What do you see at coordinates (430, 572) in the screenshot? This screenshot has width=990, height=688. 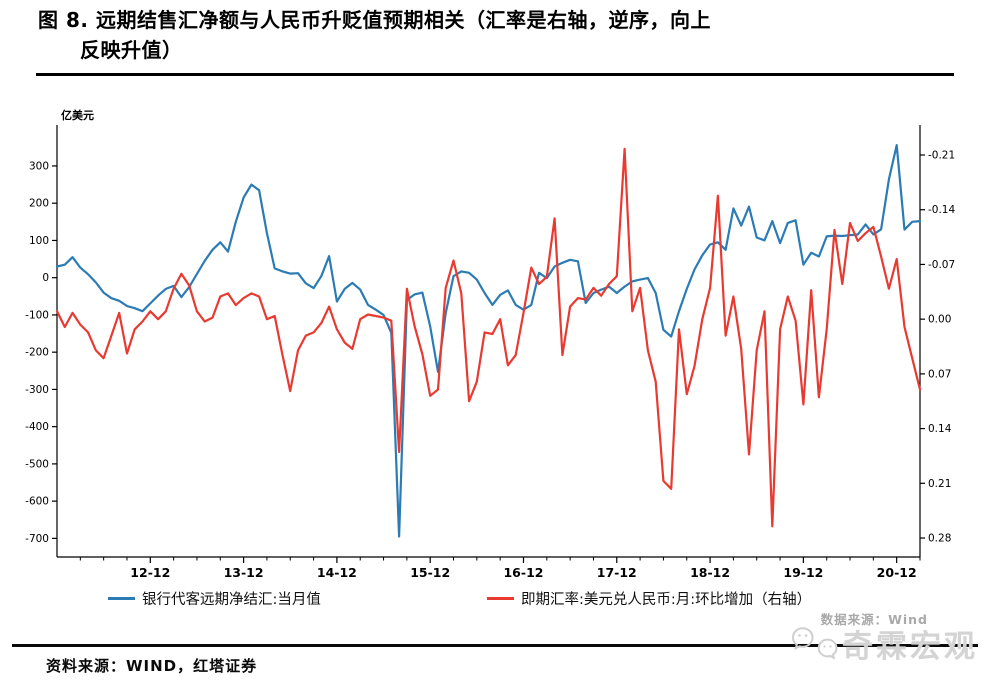 I see `svg-text: 15-12` at bounding box center [430, 572].